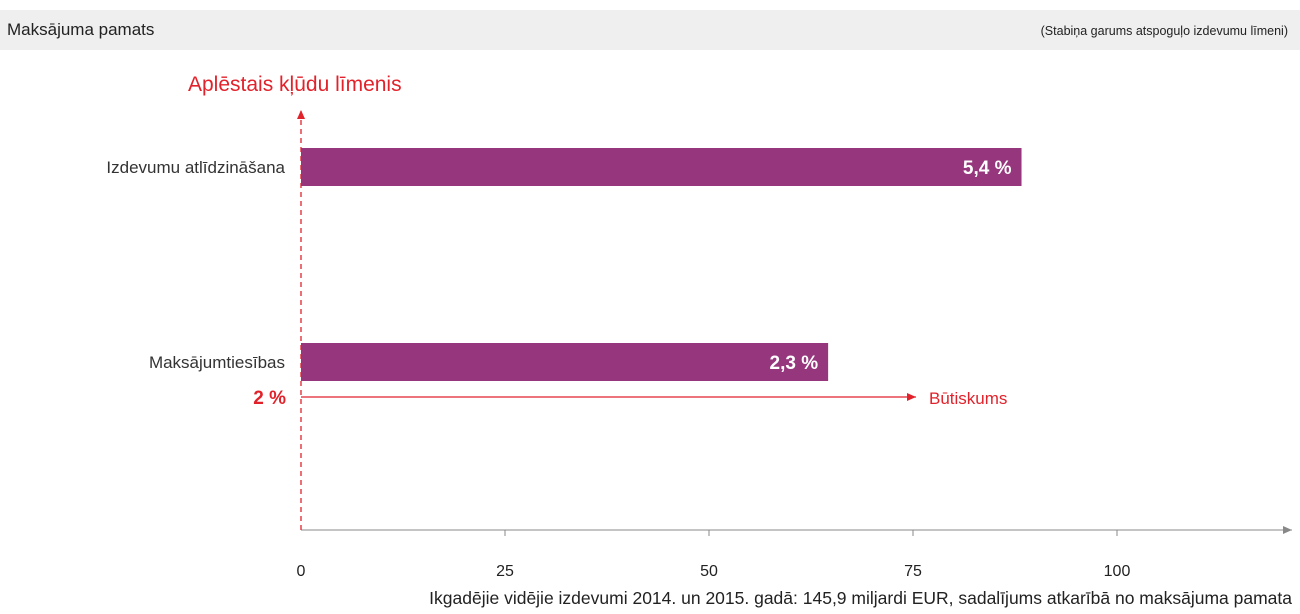  Describe the element at coordinates (217, 362) in the screenshot. I see `category-label: Maksājumtiesības` at that location.